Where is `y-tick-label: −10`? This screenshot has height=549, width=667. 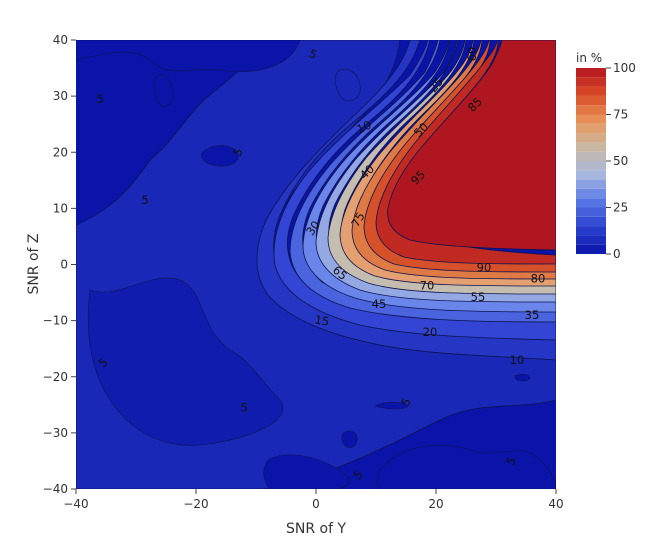 y-tick-label: −10 is located at coordinates (55, 321).